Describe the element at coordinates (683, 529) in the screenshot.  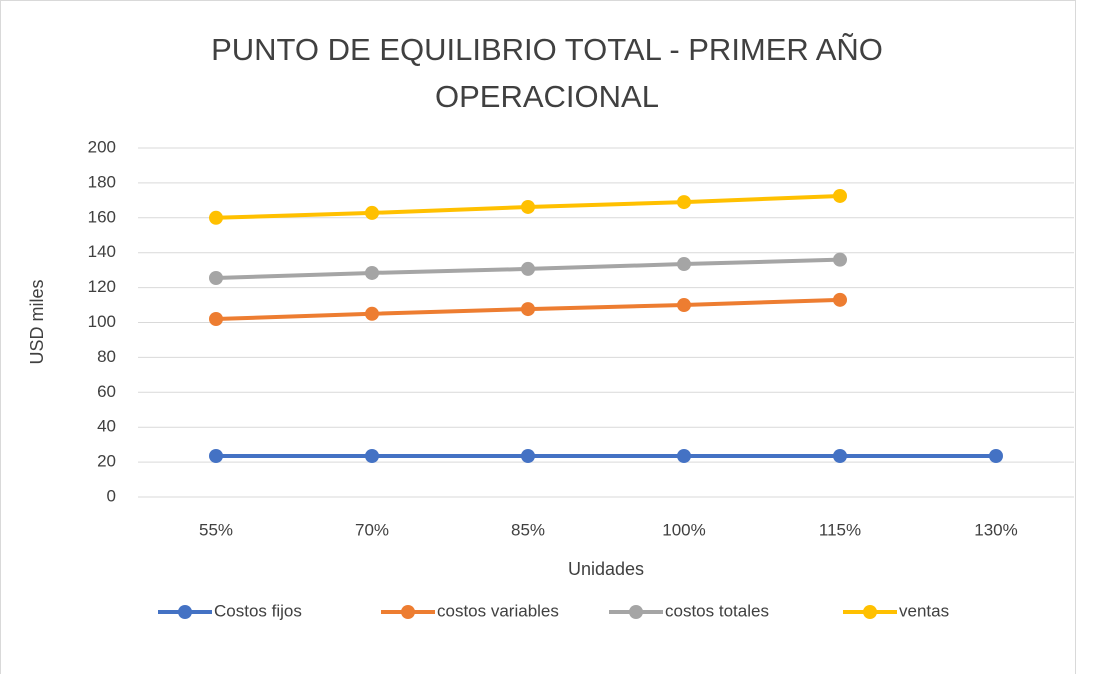
I see `x-tick-label: 100%` at that location.